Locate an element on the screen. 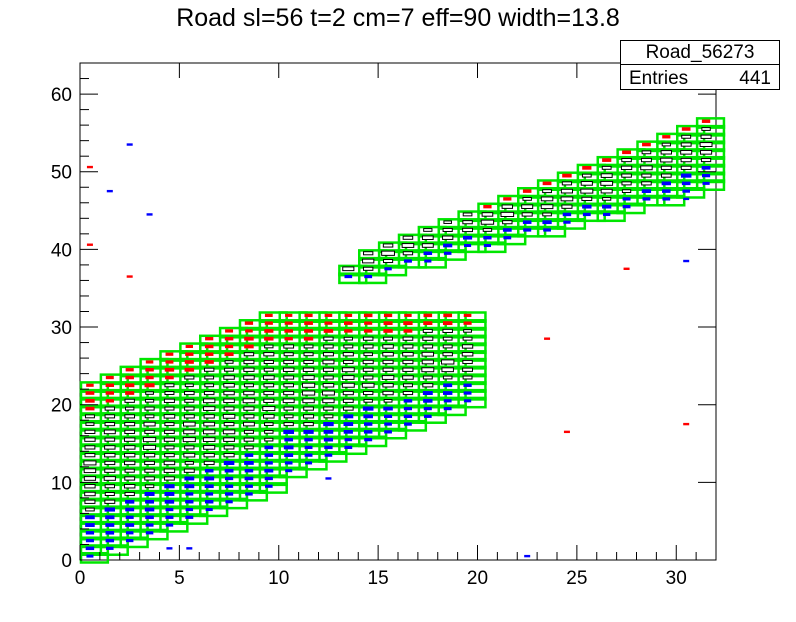  y-tick-label: 30 is located at coordinates (61, 328).